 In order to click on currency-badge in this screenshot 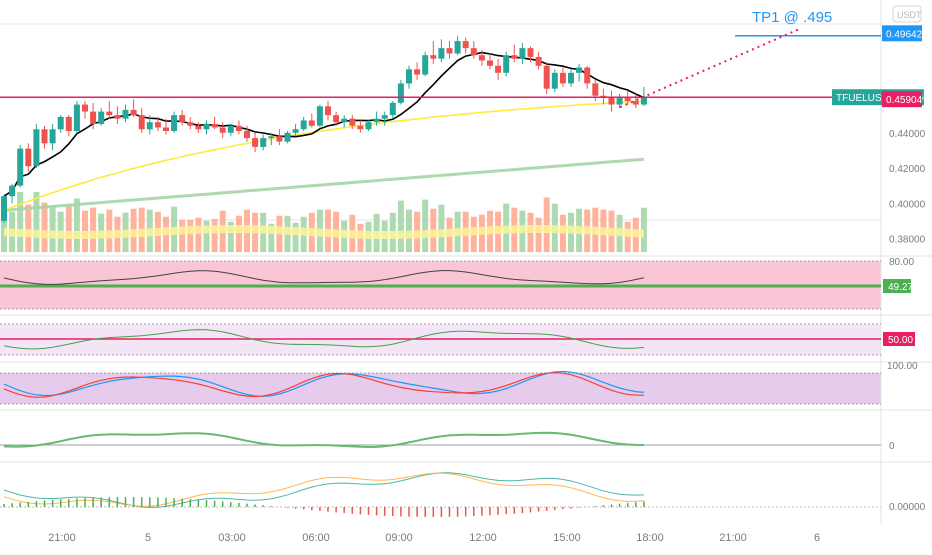, I will do `click(907, 14)`.